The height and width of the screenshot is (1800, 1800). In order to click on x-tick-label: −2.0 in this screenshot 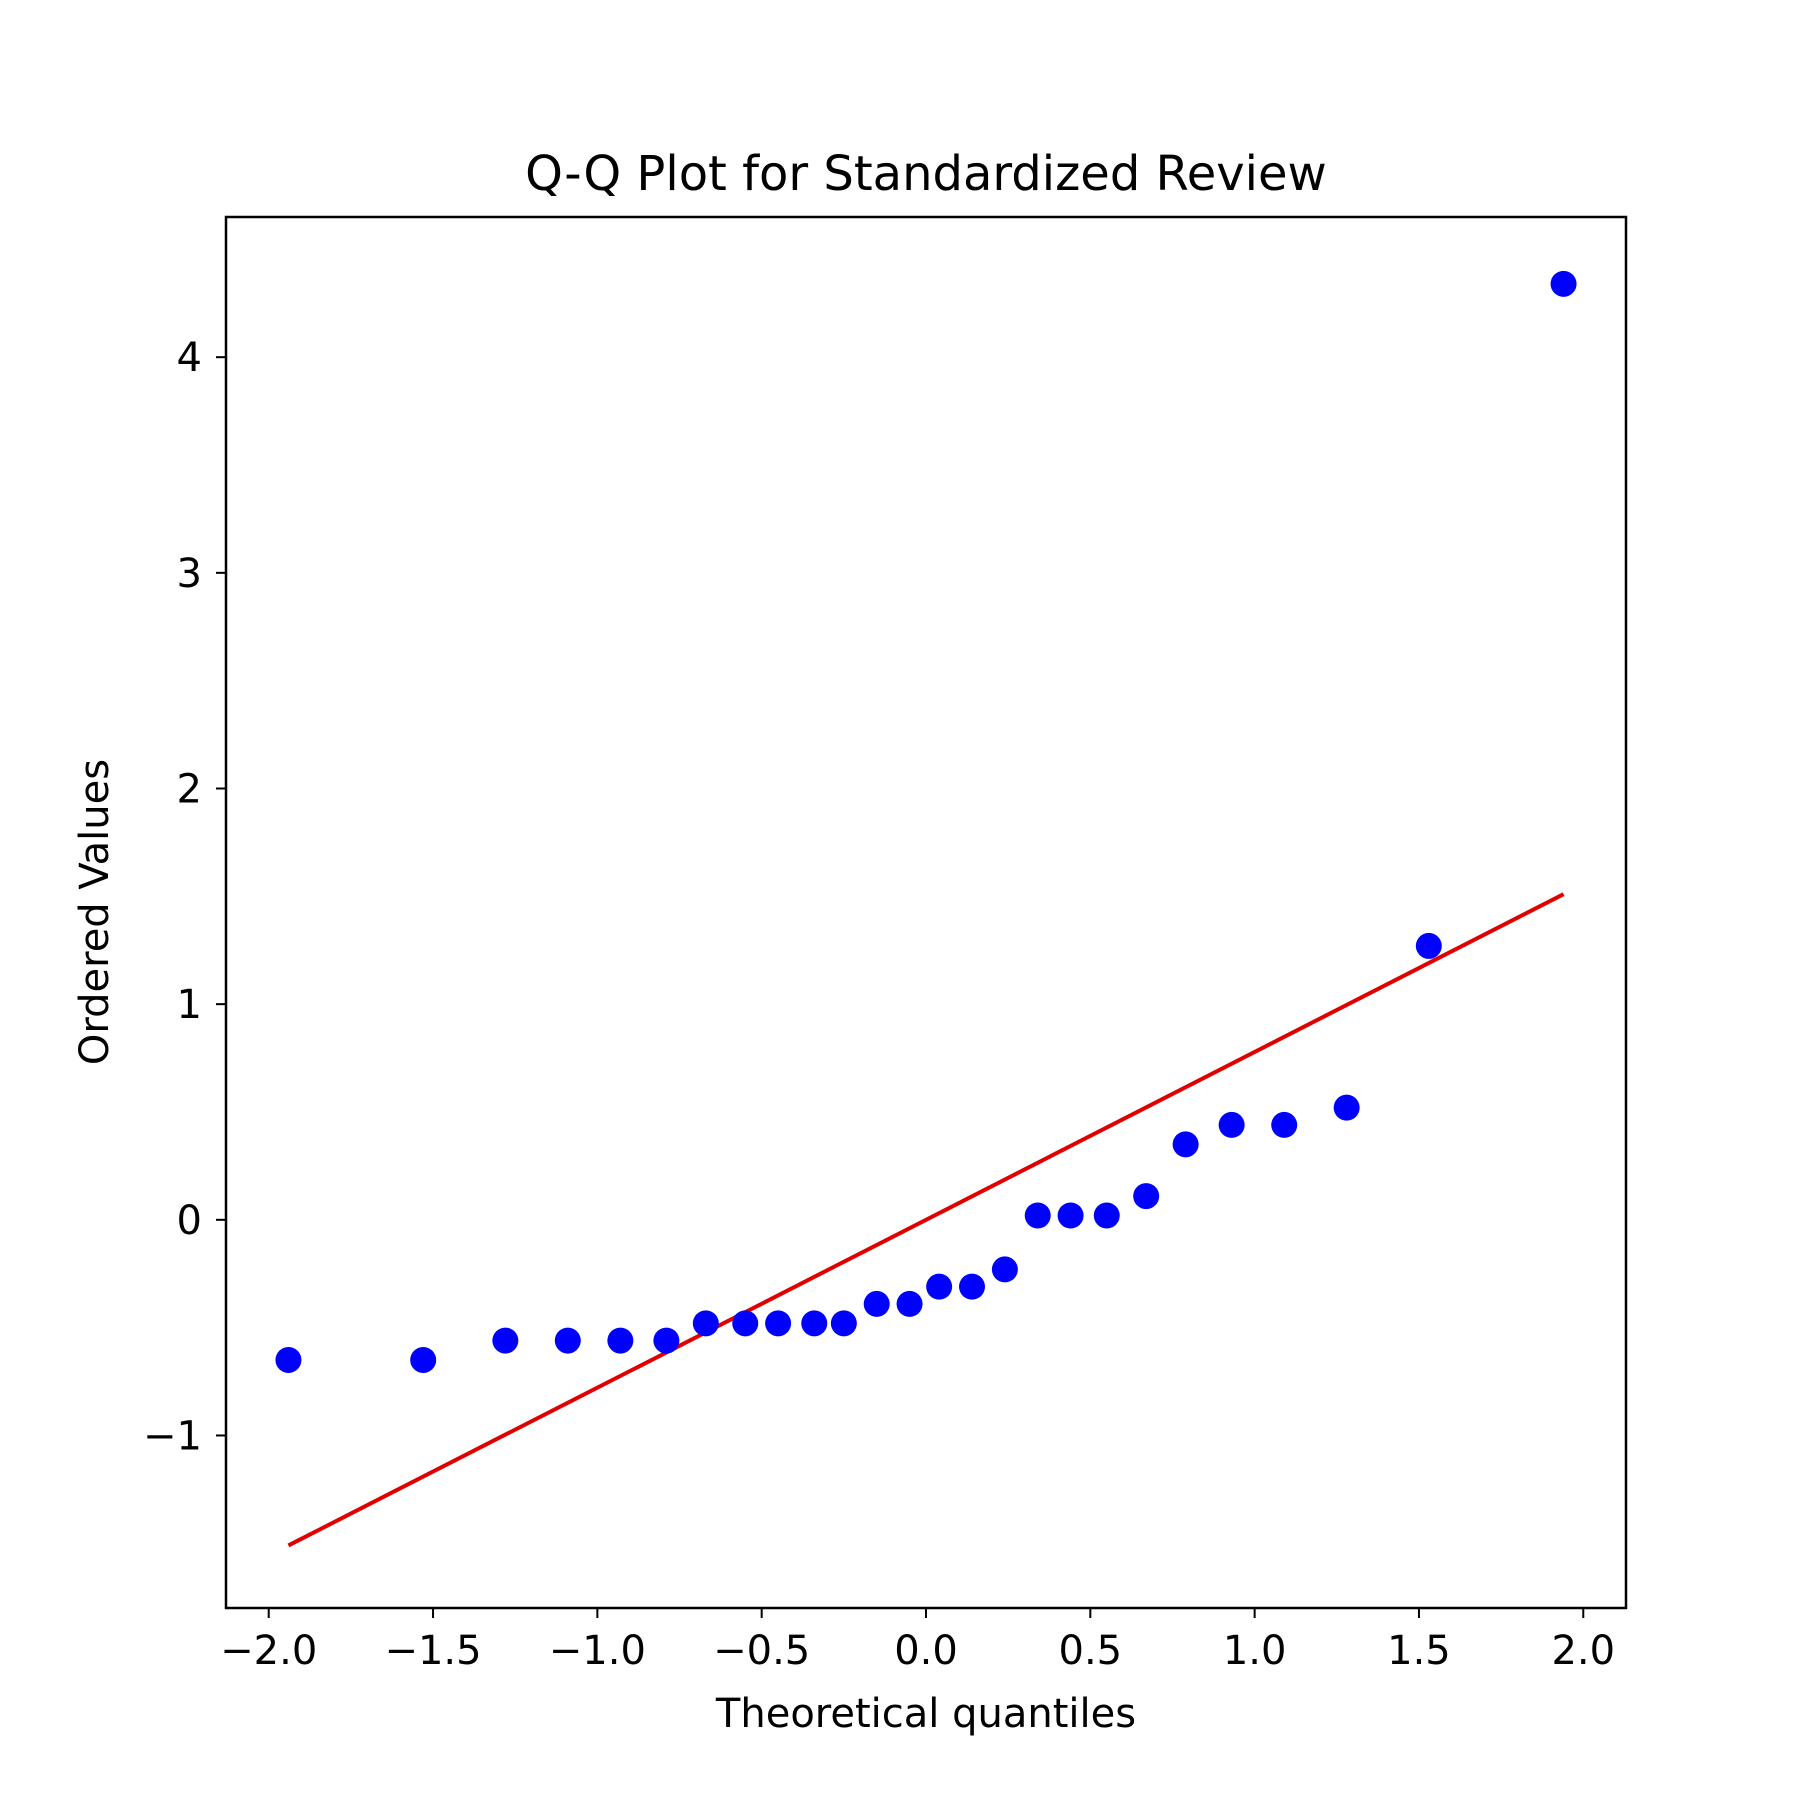, I will do `click(268, 1651)`.